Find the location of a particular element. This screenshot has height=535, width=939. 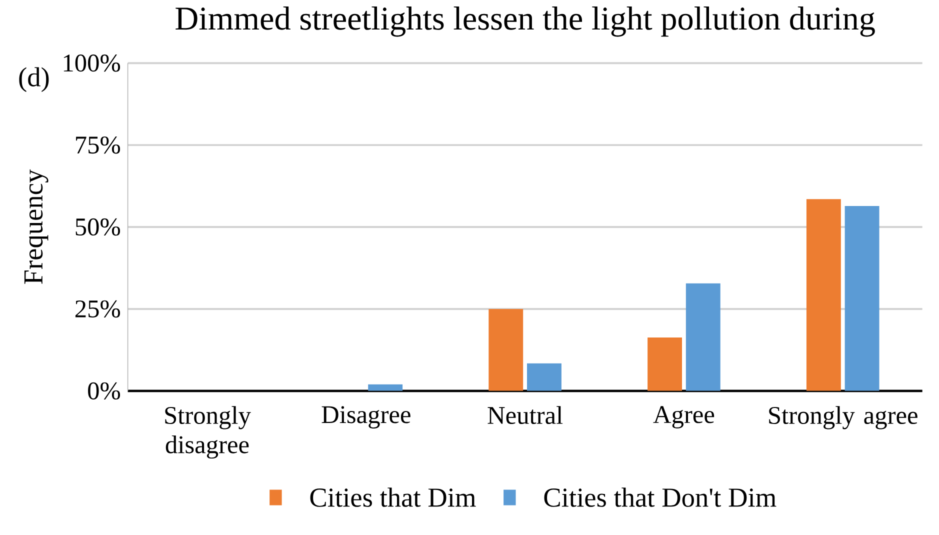

text: (d) is located at coordinates (34, 79).